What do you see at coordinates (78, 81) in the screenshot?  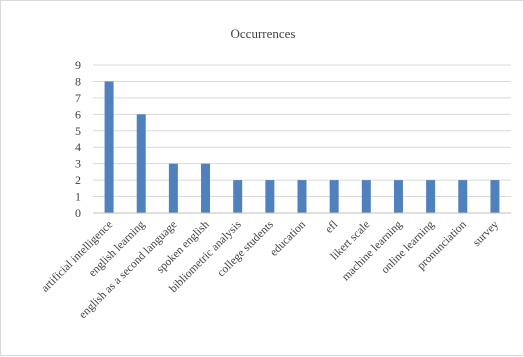 I see `y-tick-label: 8` at bounding box center [78, 81].